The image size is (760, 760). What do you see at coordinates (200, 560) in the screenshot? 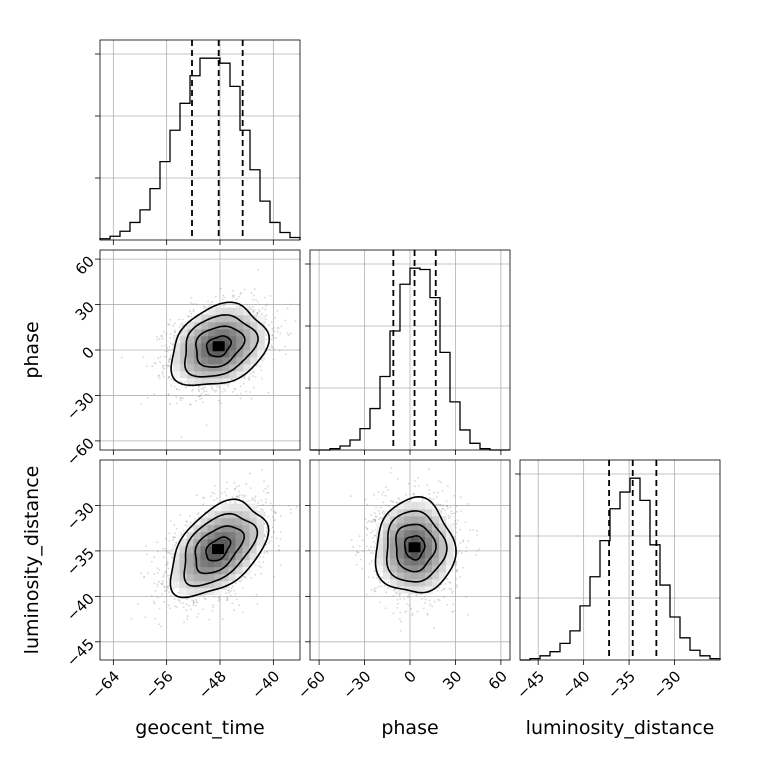
I see `joint-panel-geocent_time-luminosity_distance` at bounding box center [200, 560].